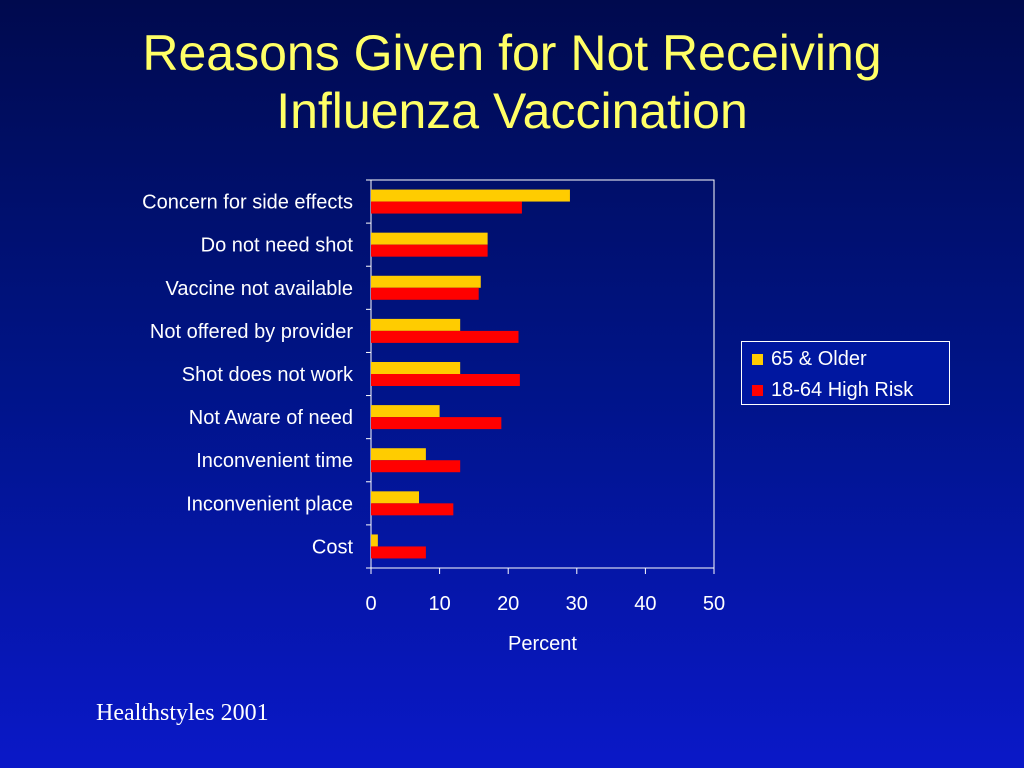 Image resolution: width=1024 pixels, height=768 pixels. What do you see at coordinates (577, 604) in the screenshot?
I see `x-tick-label: 30` at bounding box center [577, 604].